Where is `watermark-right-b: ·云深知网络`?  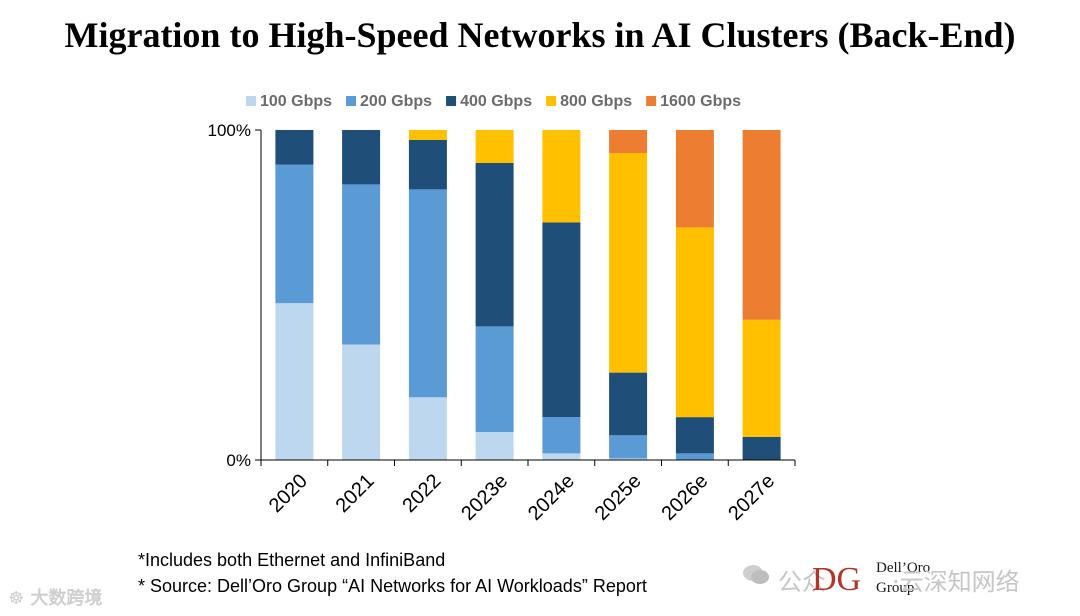
watermark-right-b: ·云深知网络 is located at coordinates (956, 582).